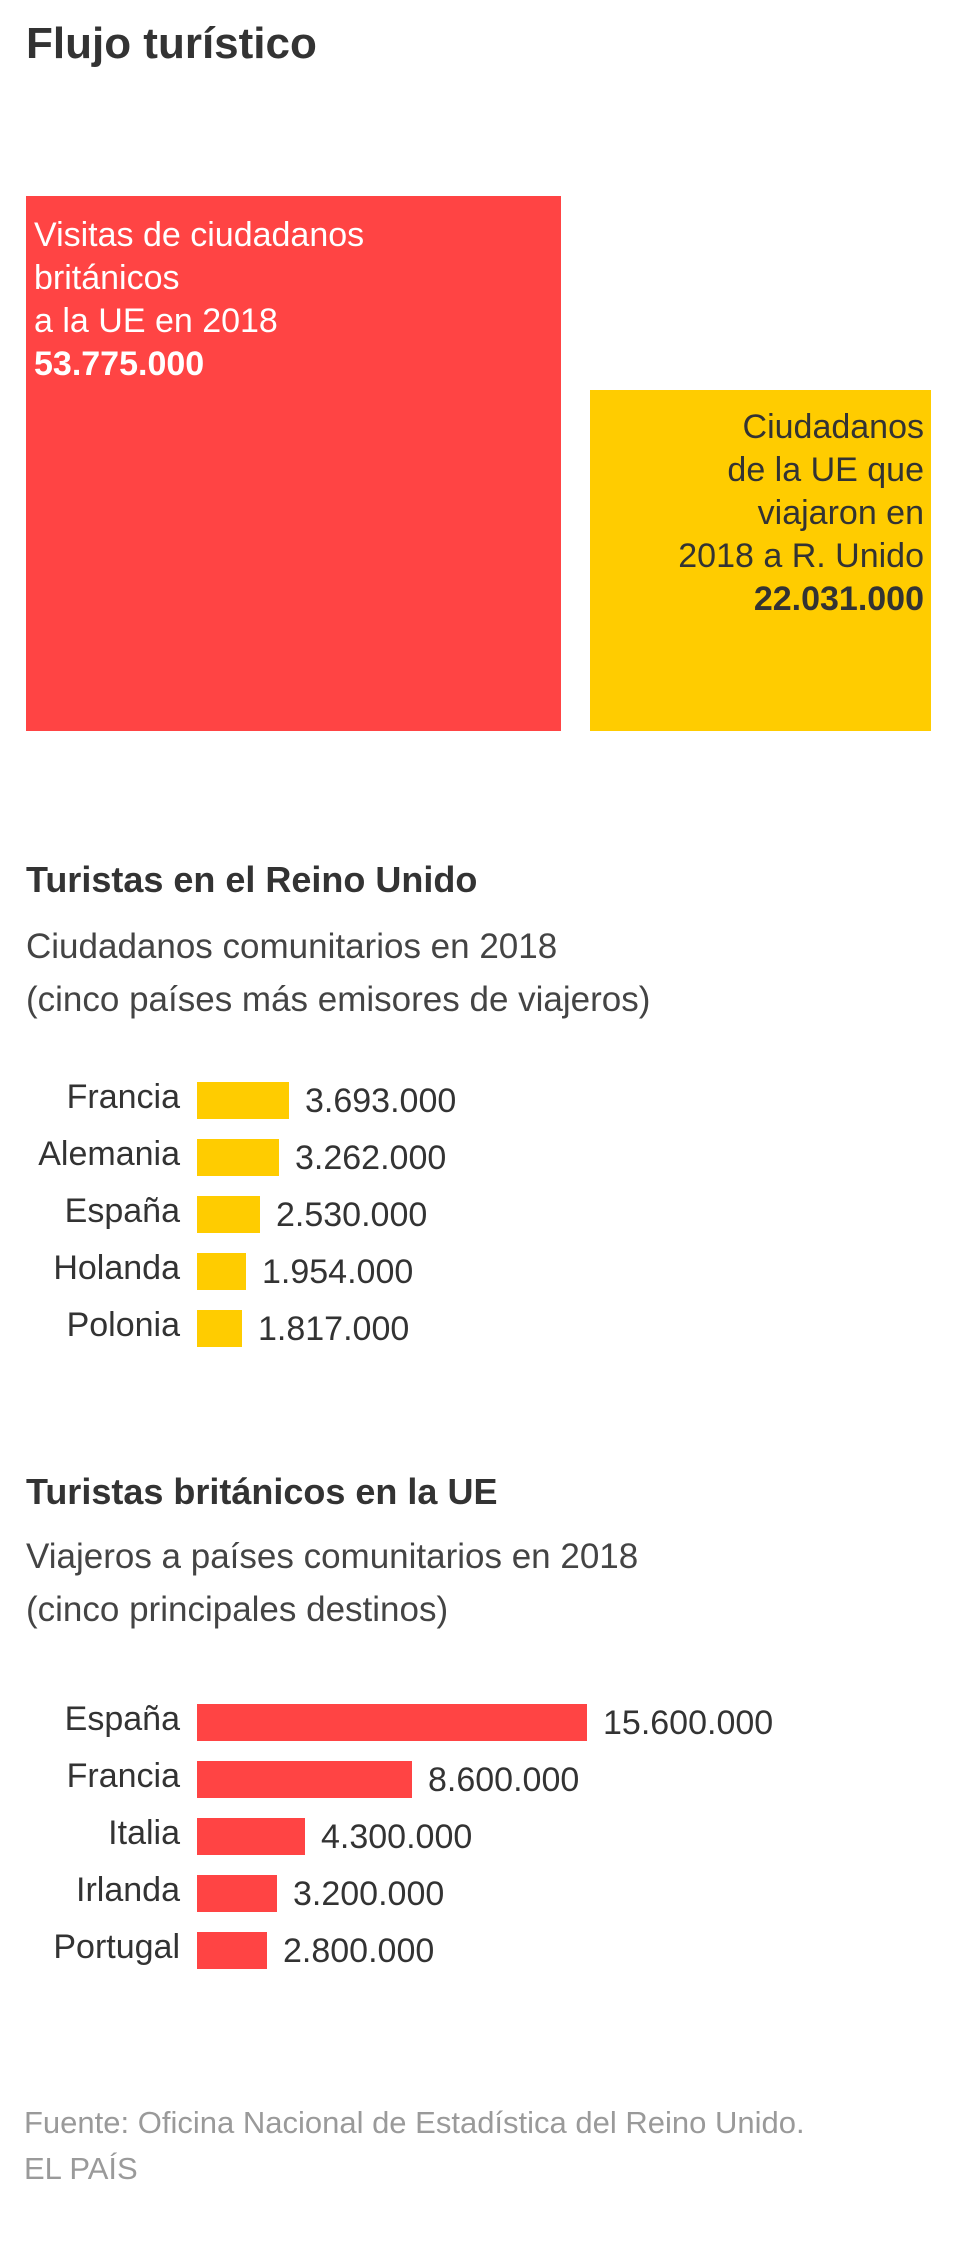  I want to click on bar-category-label: Alemania, so click(109, 1154).